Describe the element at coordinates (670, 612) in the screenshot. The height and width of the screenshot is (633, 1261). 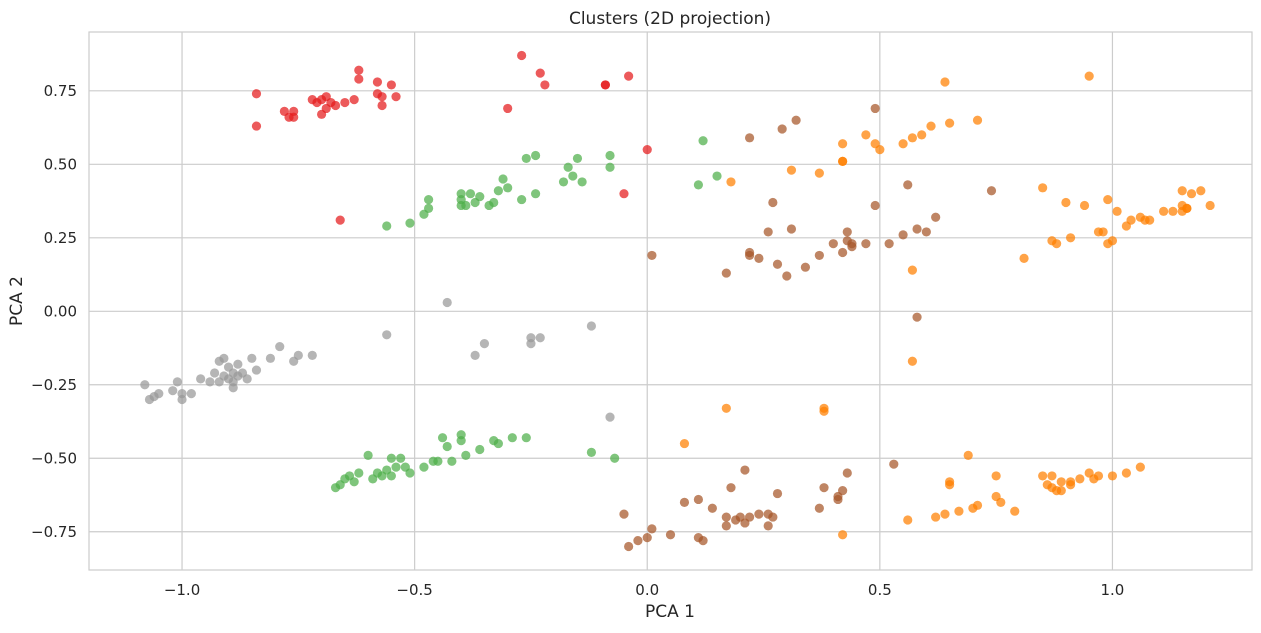
I see `x-axis-label: PCA 1` at that location.